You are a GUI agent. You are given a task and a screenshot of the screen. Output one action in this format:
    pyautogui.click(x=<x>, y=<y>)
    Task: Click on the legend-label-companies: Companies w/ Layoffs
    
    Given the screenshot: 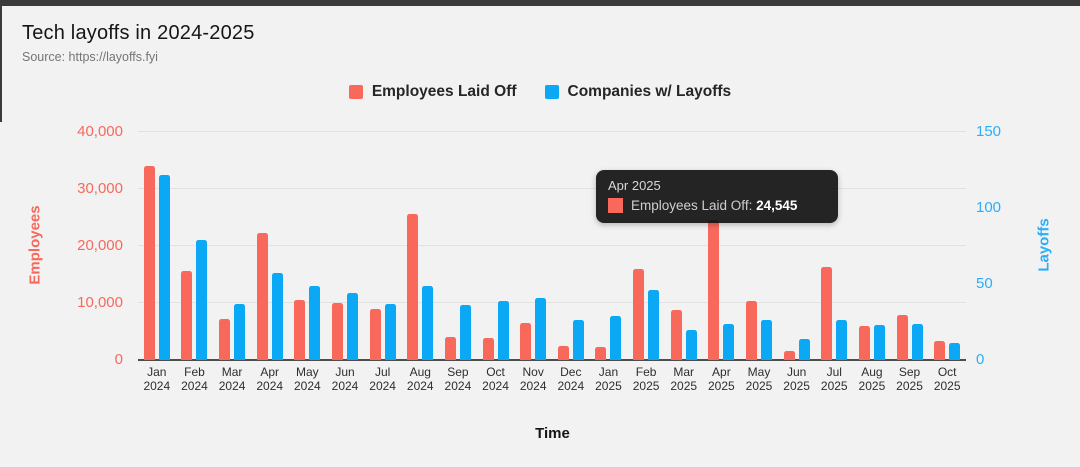 What is the action you would take?
    pyautogui.click(x=649, y=91)
    